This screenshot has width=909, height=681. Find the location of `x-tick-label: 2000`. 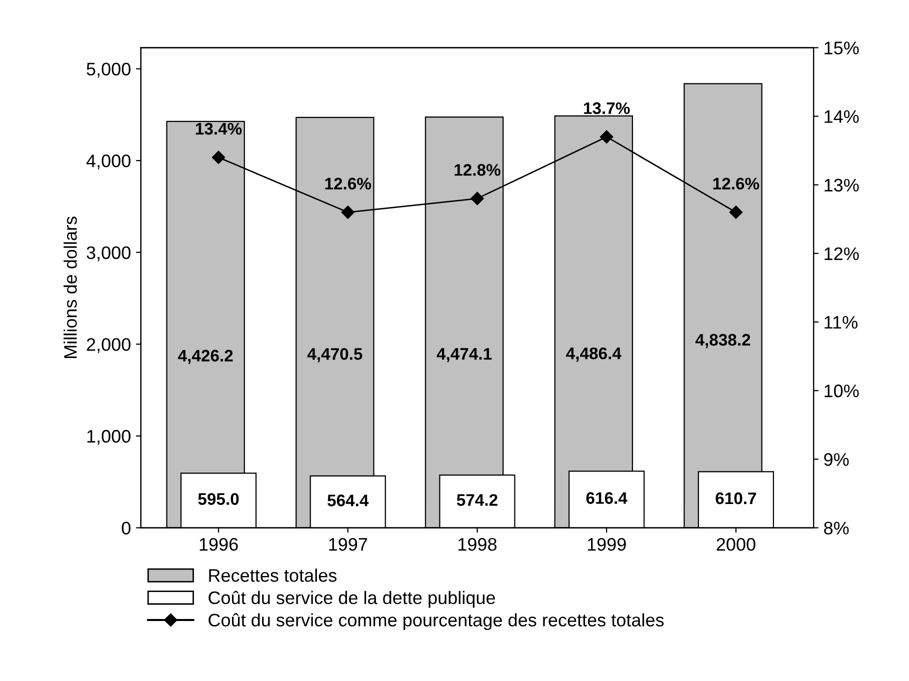

x-tick-label: 2000 is located at coordinates (736, 544).